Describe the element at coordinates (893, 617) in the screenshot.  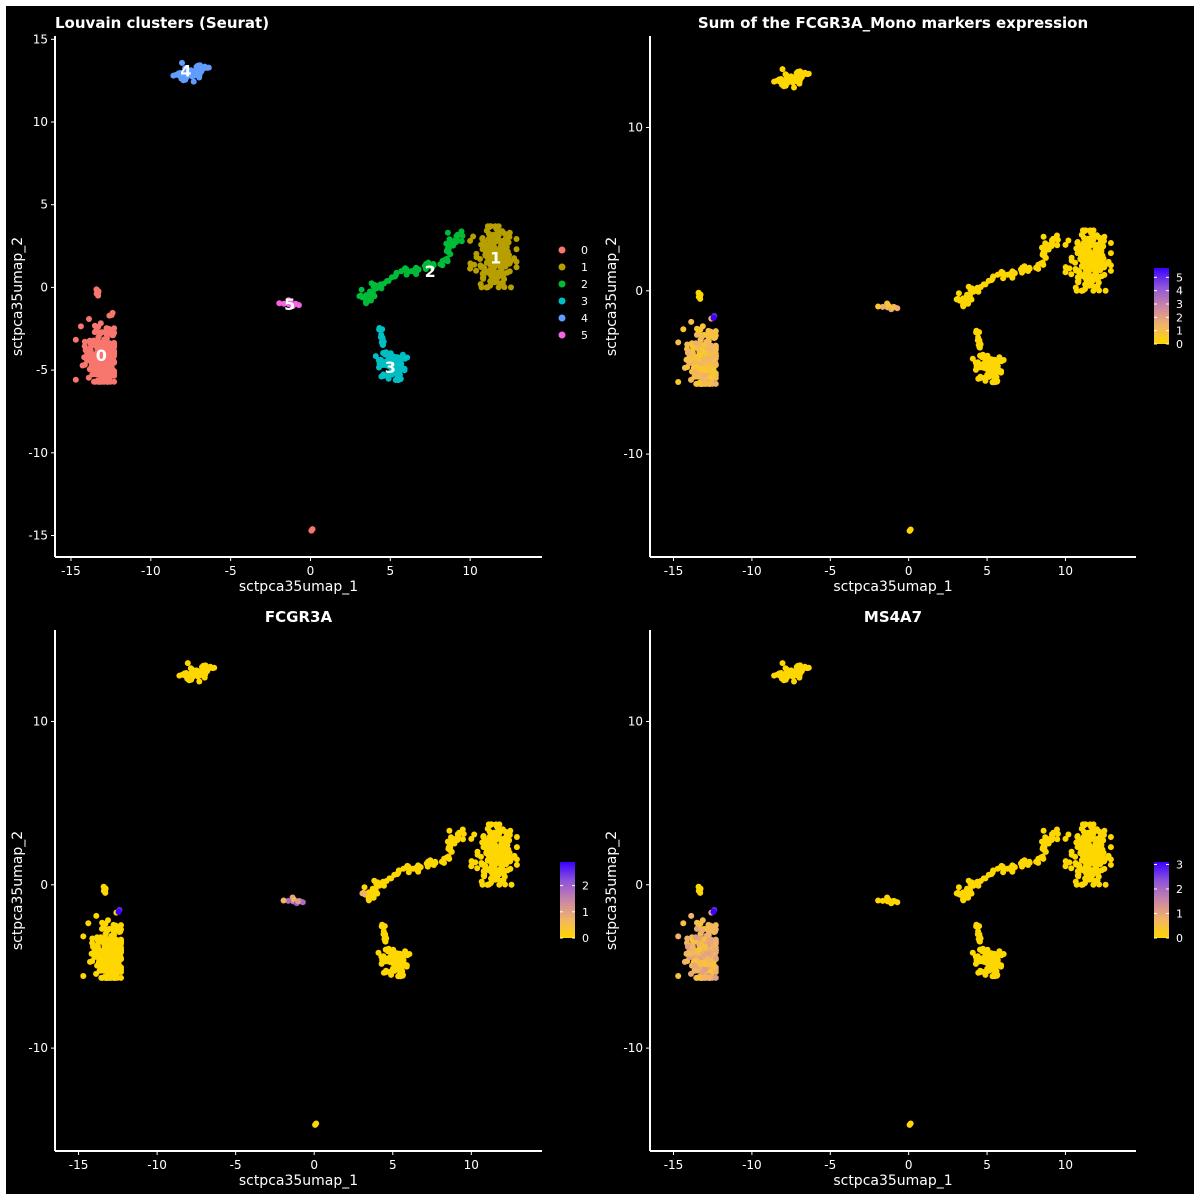
I see `chart-title: MS4A7` at that location.